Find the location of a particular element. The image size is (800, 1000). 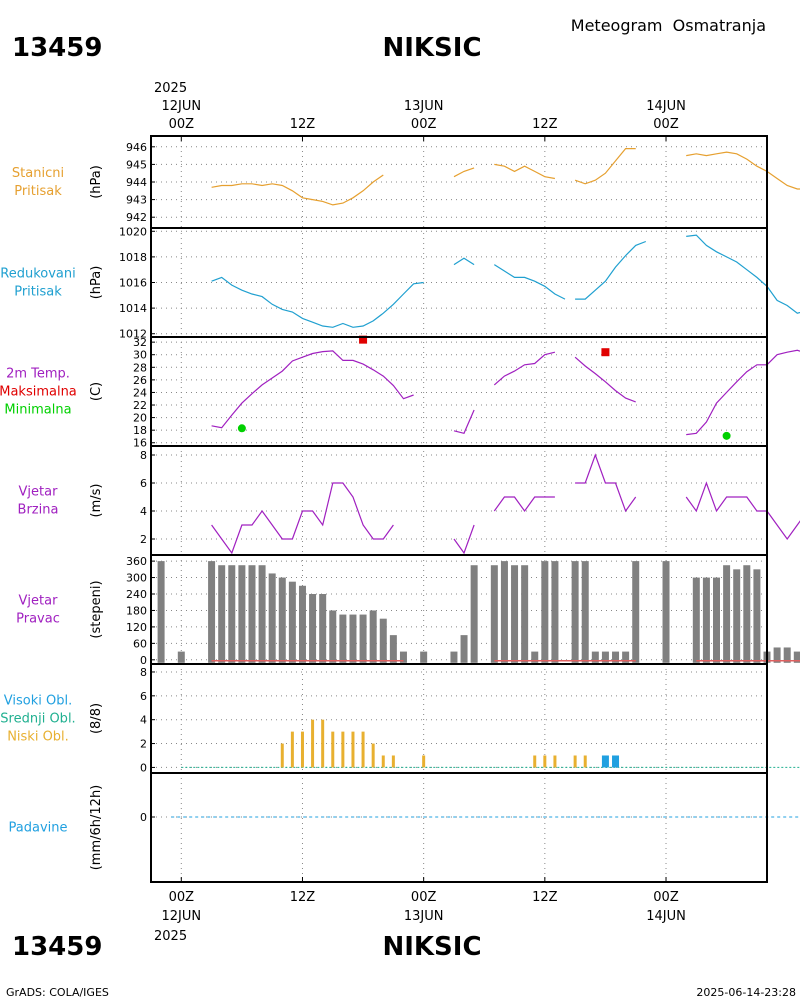

panel-label: Pritisak is located at coordinates (38, 191).